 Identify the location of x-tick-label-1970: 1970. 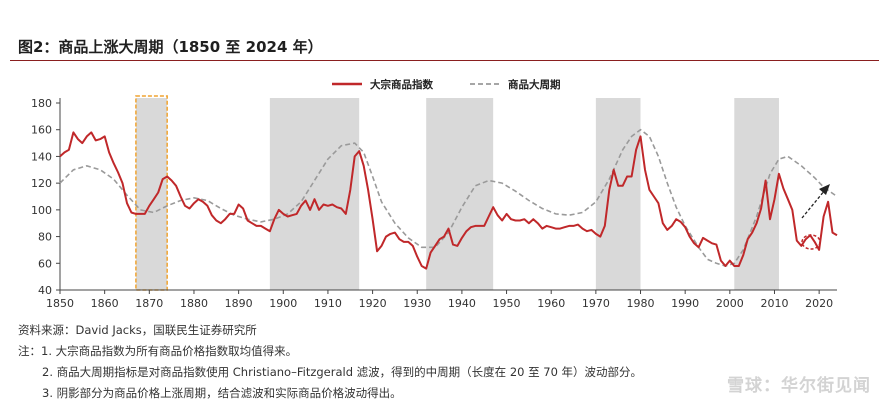
(596, 303).